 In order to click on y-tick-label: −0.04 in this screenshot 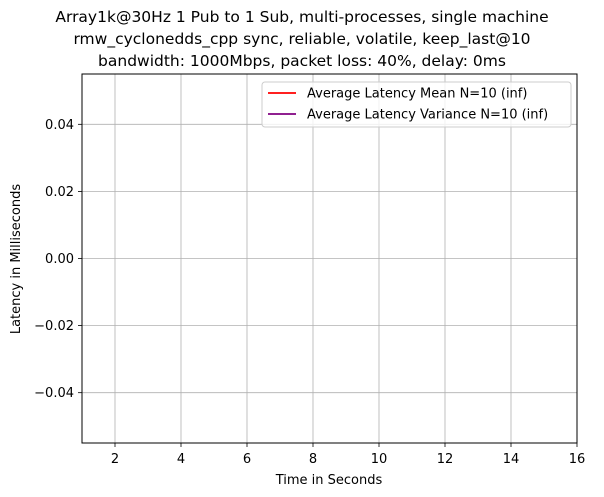, I will do `click(54, 393)`.